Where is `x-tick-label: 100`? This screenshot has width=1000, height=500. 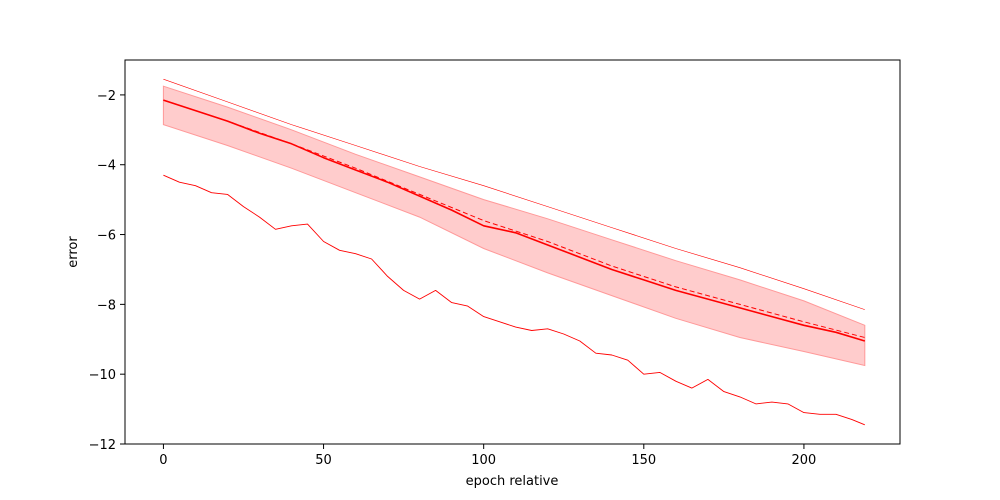
x-tick-label: 100 is located at coordinates (483, 460).